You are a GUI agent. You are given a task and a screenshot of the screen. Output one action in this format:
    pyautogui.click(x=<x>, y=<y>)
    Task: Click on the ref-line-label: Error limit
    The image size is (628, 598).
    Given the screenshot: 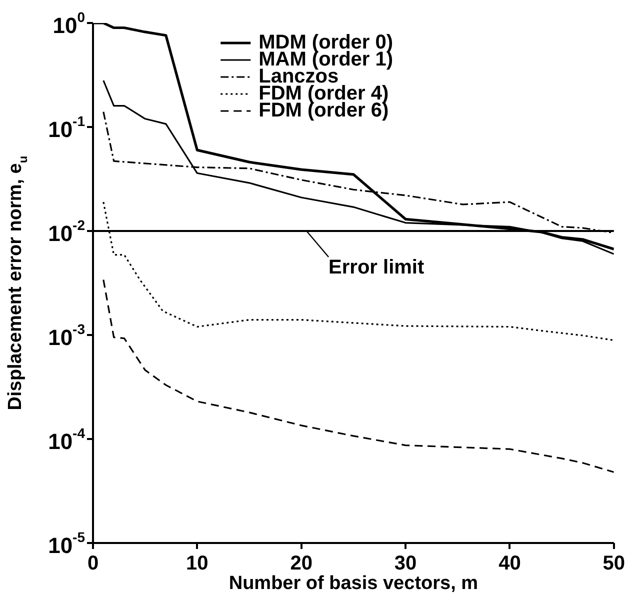 What is the action you would take?
    pyautogui.click(x=376, y=267)
    